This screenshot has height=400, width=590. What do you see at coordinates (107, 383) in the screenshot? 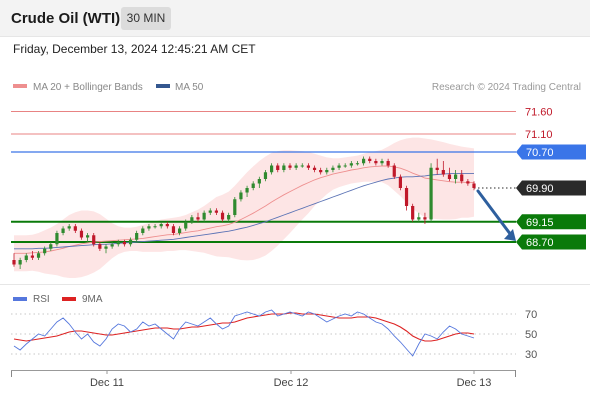
I see `x-tick-label: Dec 11` at bounding box center [107, 383].